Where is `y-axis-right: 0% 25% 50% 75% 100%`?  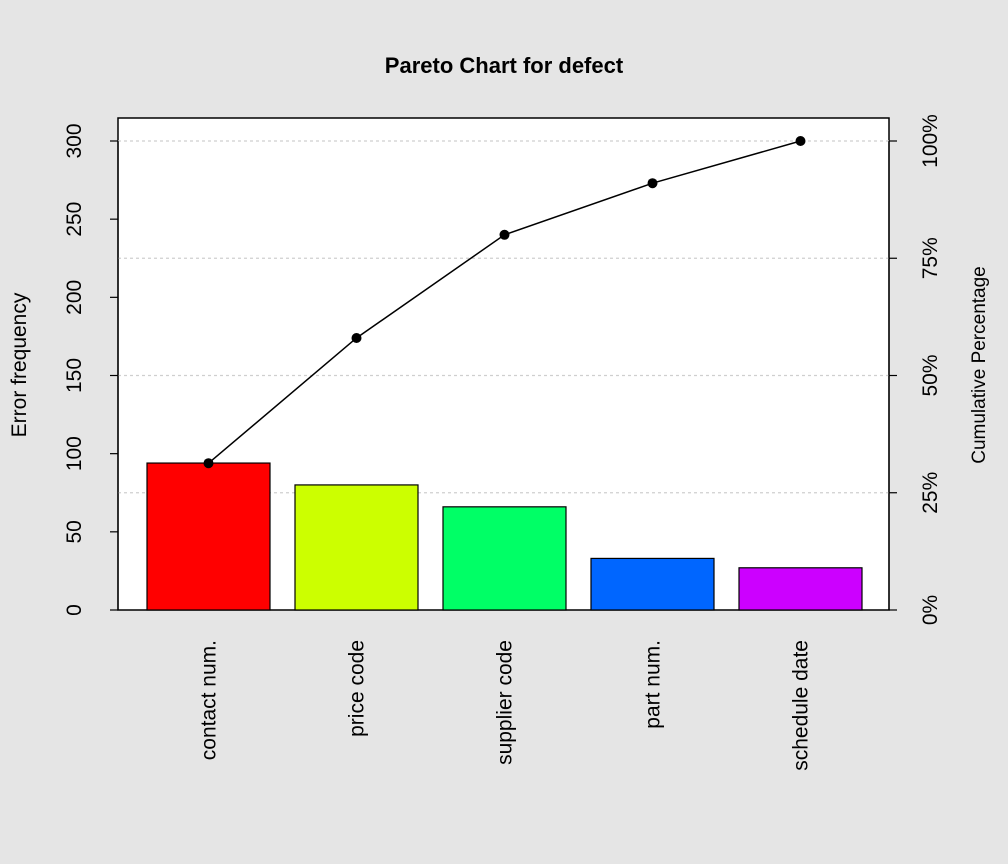
y-axis-right: 0% 25% 50% 75% 100% is located at coordinates (915, 369).